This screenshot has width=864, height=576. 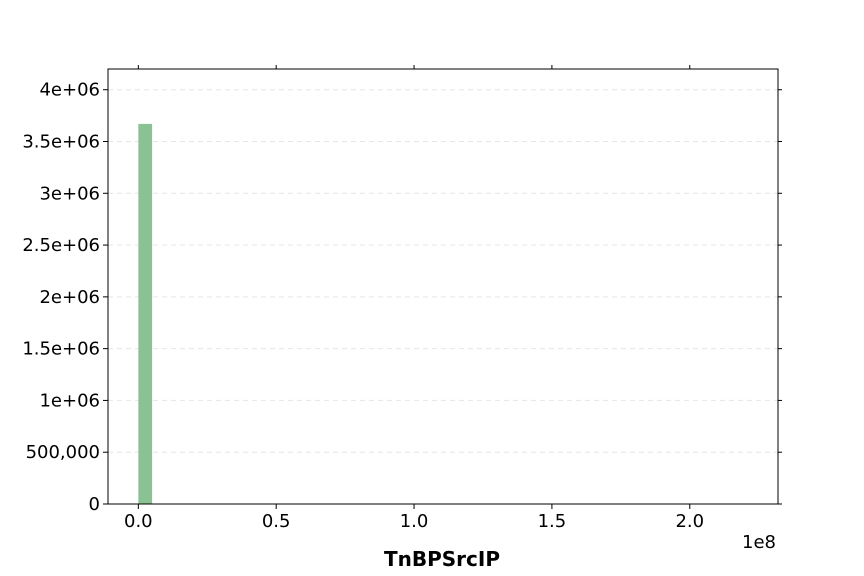 What do you see at coordinates (759, 542) in the screenshot?
I see `x-axis-offset-label: 1e8` at bounding box center [759, 542].